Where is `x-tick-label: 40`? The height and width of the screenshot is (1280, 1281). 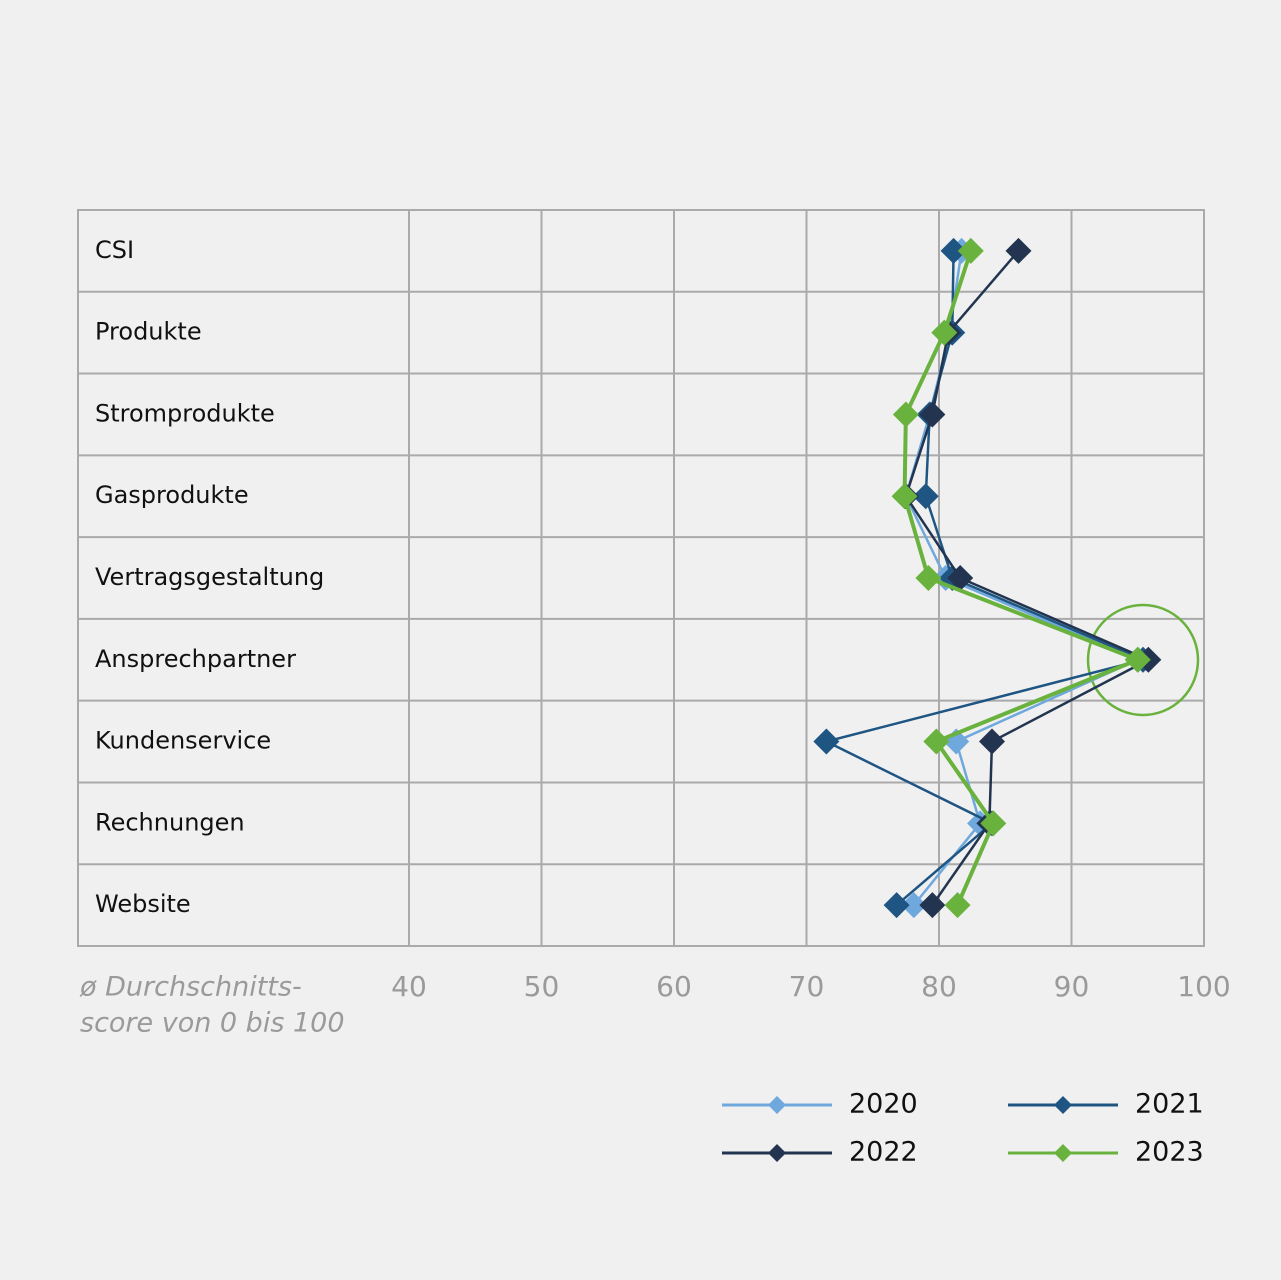 x-tick-label: 40 is located at coordinates (409, 986).